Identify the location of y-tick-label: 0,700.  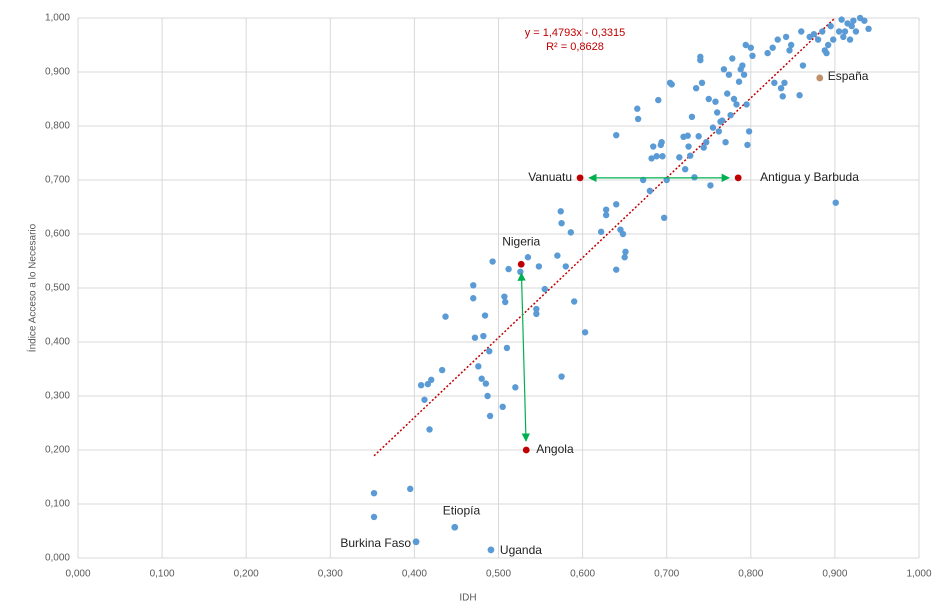
(57, 180).